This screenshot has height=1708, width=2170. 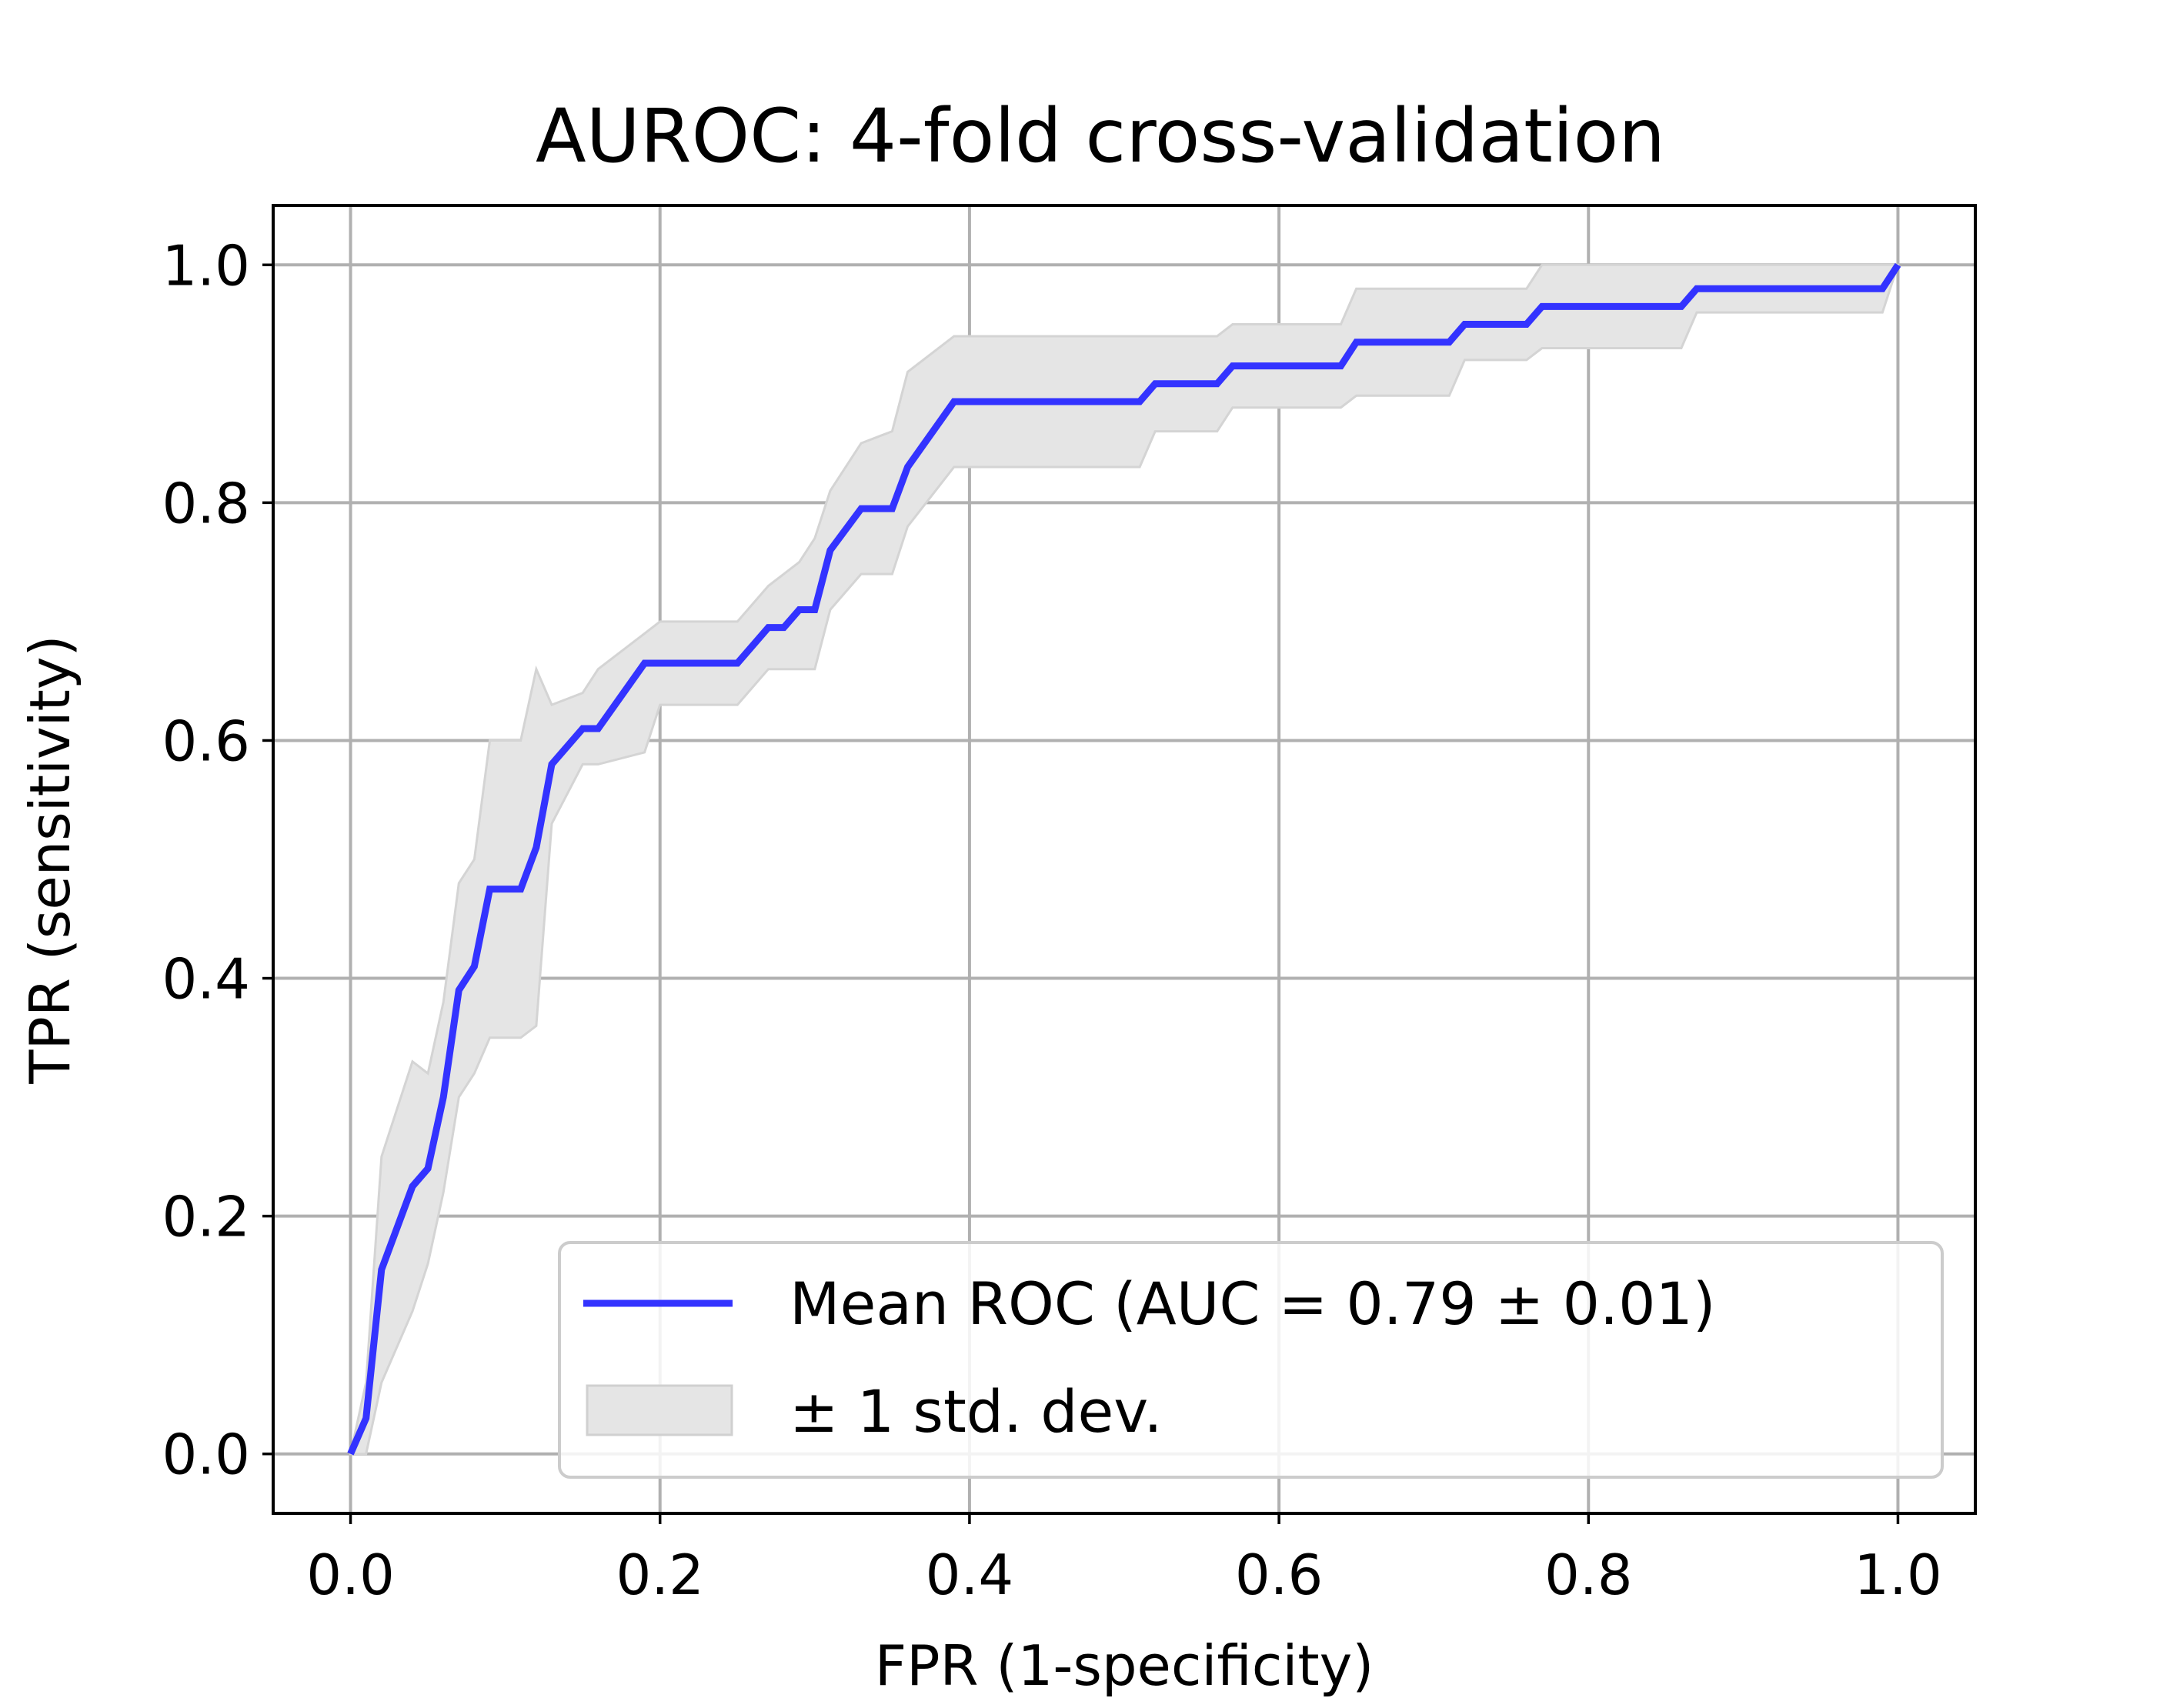 What do you see at coordinates (1279, 1575) in the screenshot?
I see `x-tick-label: 0.6` at bounding box center [1279, 1575].